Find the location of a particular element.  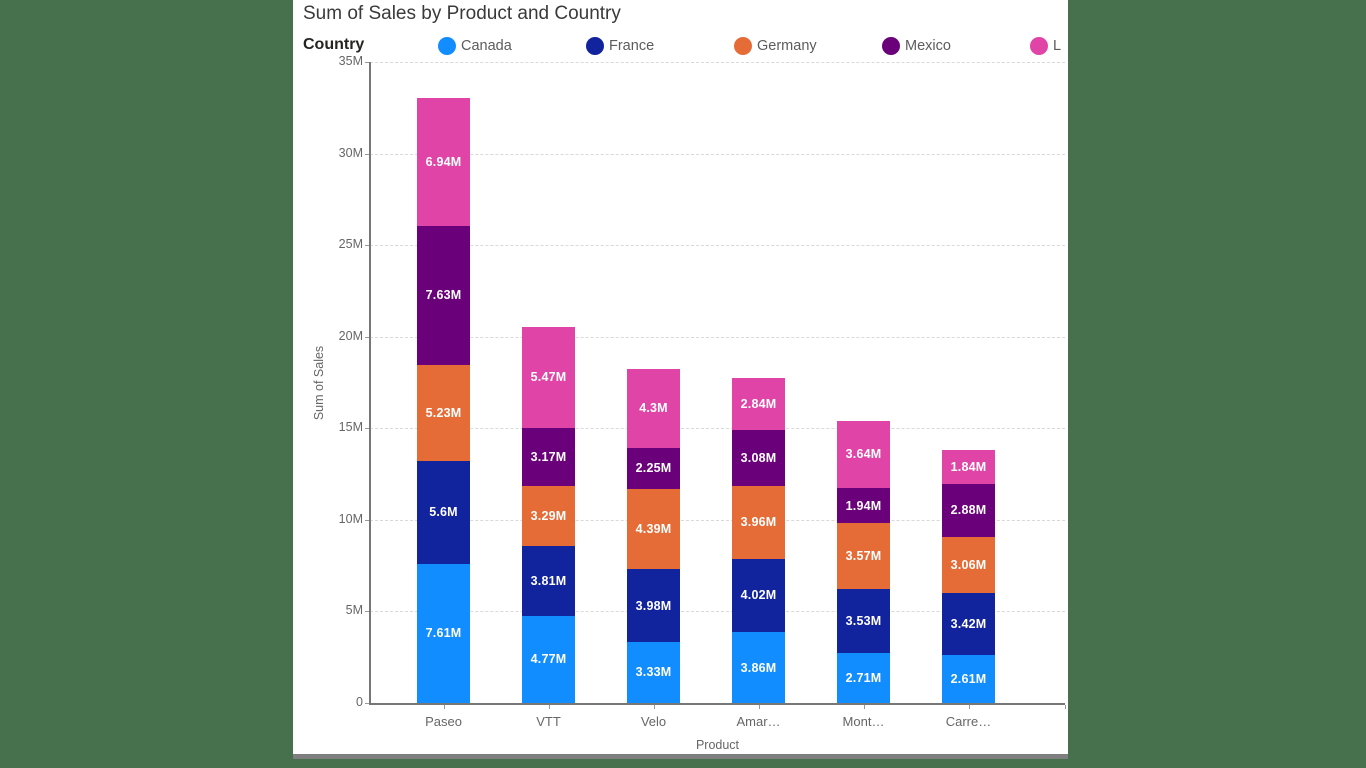

x-axis-line is located at coordinates (717, 704).